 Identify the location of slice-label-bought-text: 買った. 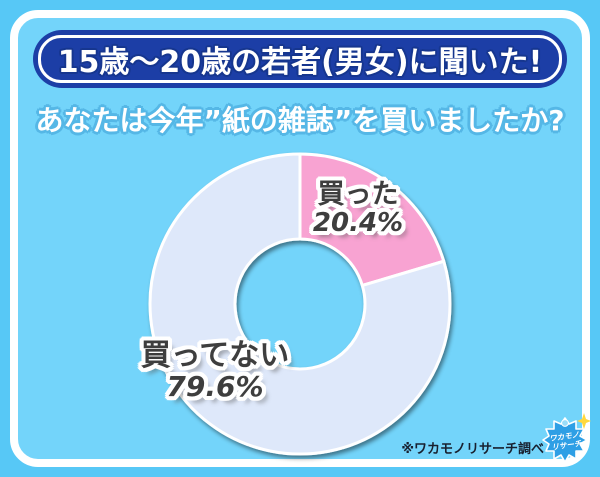
(358, 194).